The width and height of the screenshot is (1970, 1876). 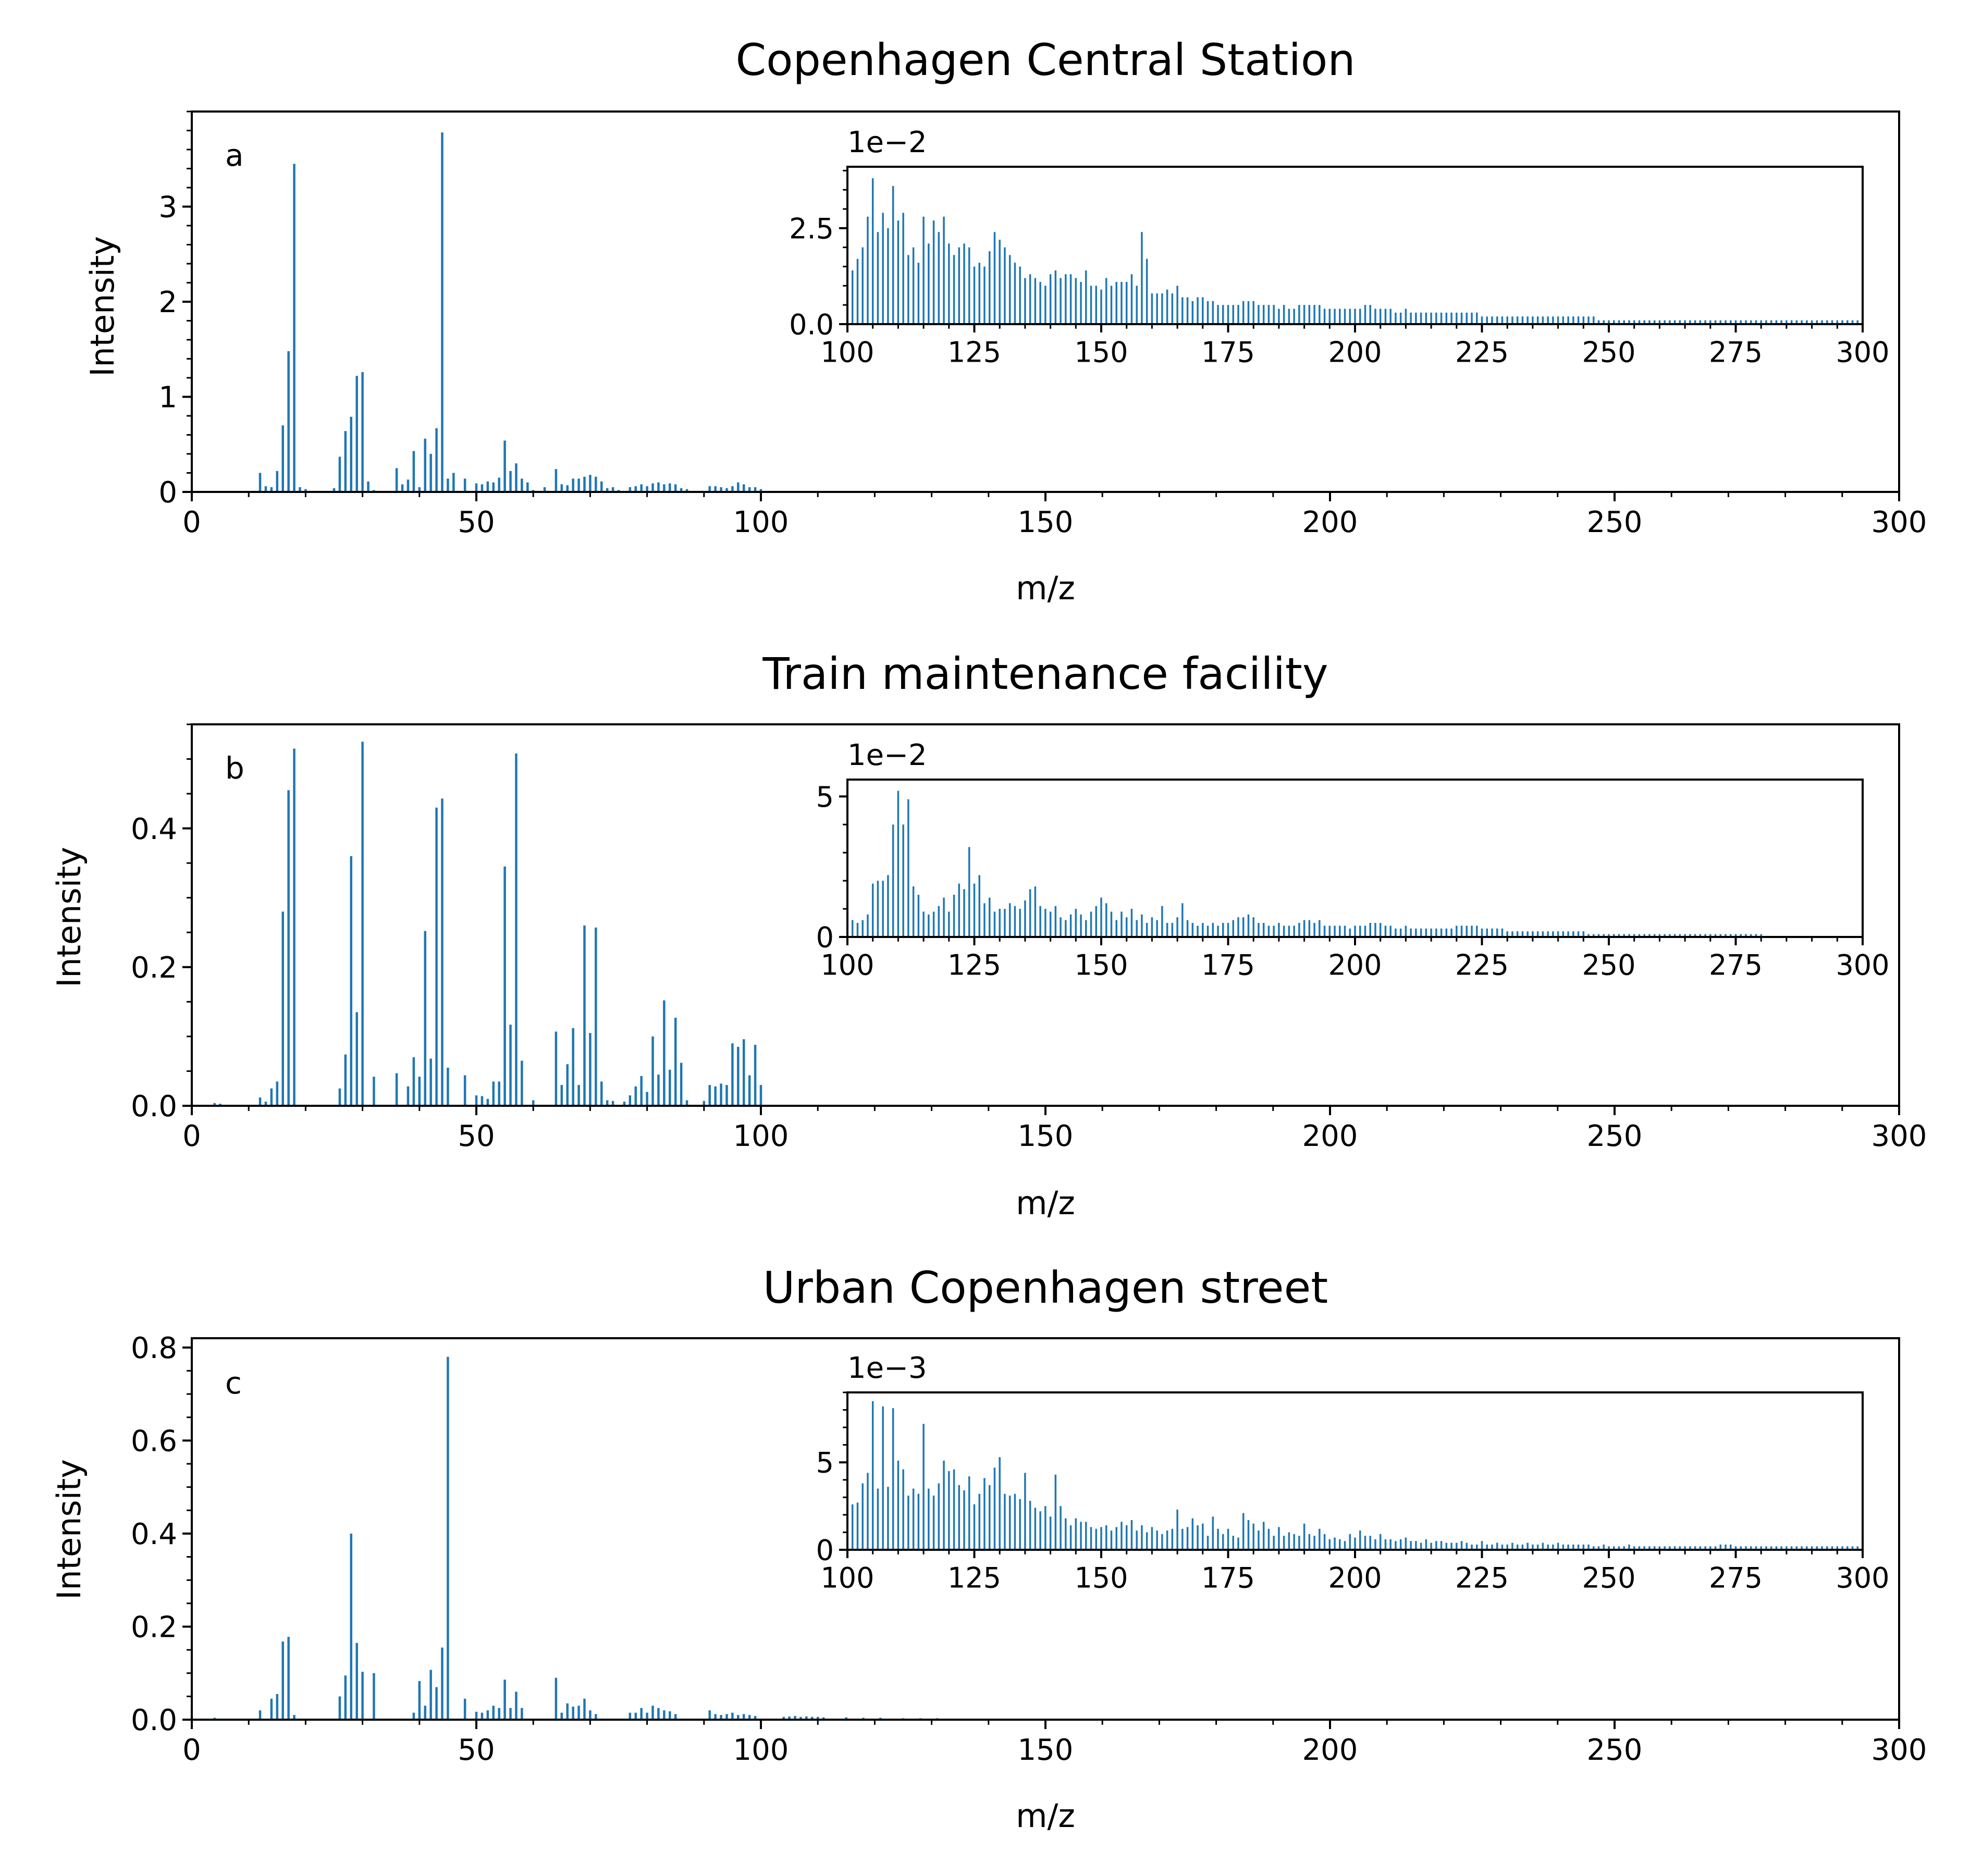 What do you see at coordinates (1355, 352) in the screenshot?
I see `panel-a-inset-x-tick-label: 200` at bounding box center [1355, 352].